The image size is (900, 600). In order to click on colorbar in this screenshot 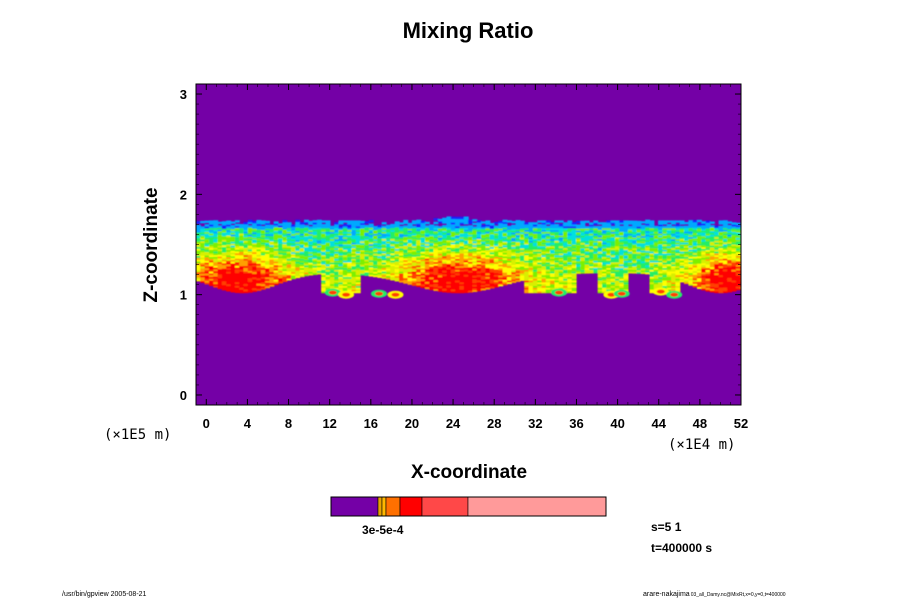, I will do `click(468, 506)`.